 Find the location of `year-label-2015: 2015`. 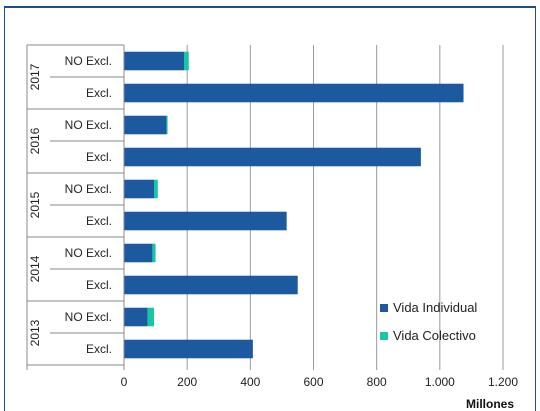

year-label-2015: 2015 is located at coordinates (35, 204).